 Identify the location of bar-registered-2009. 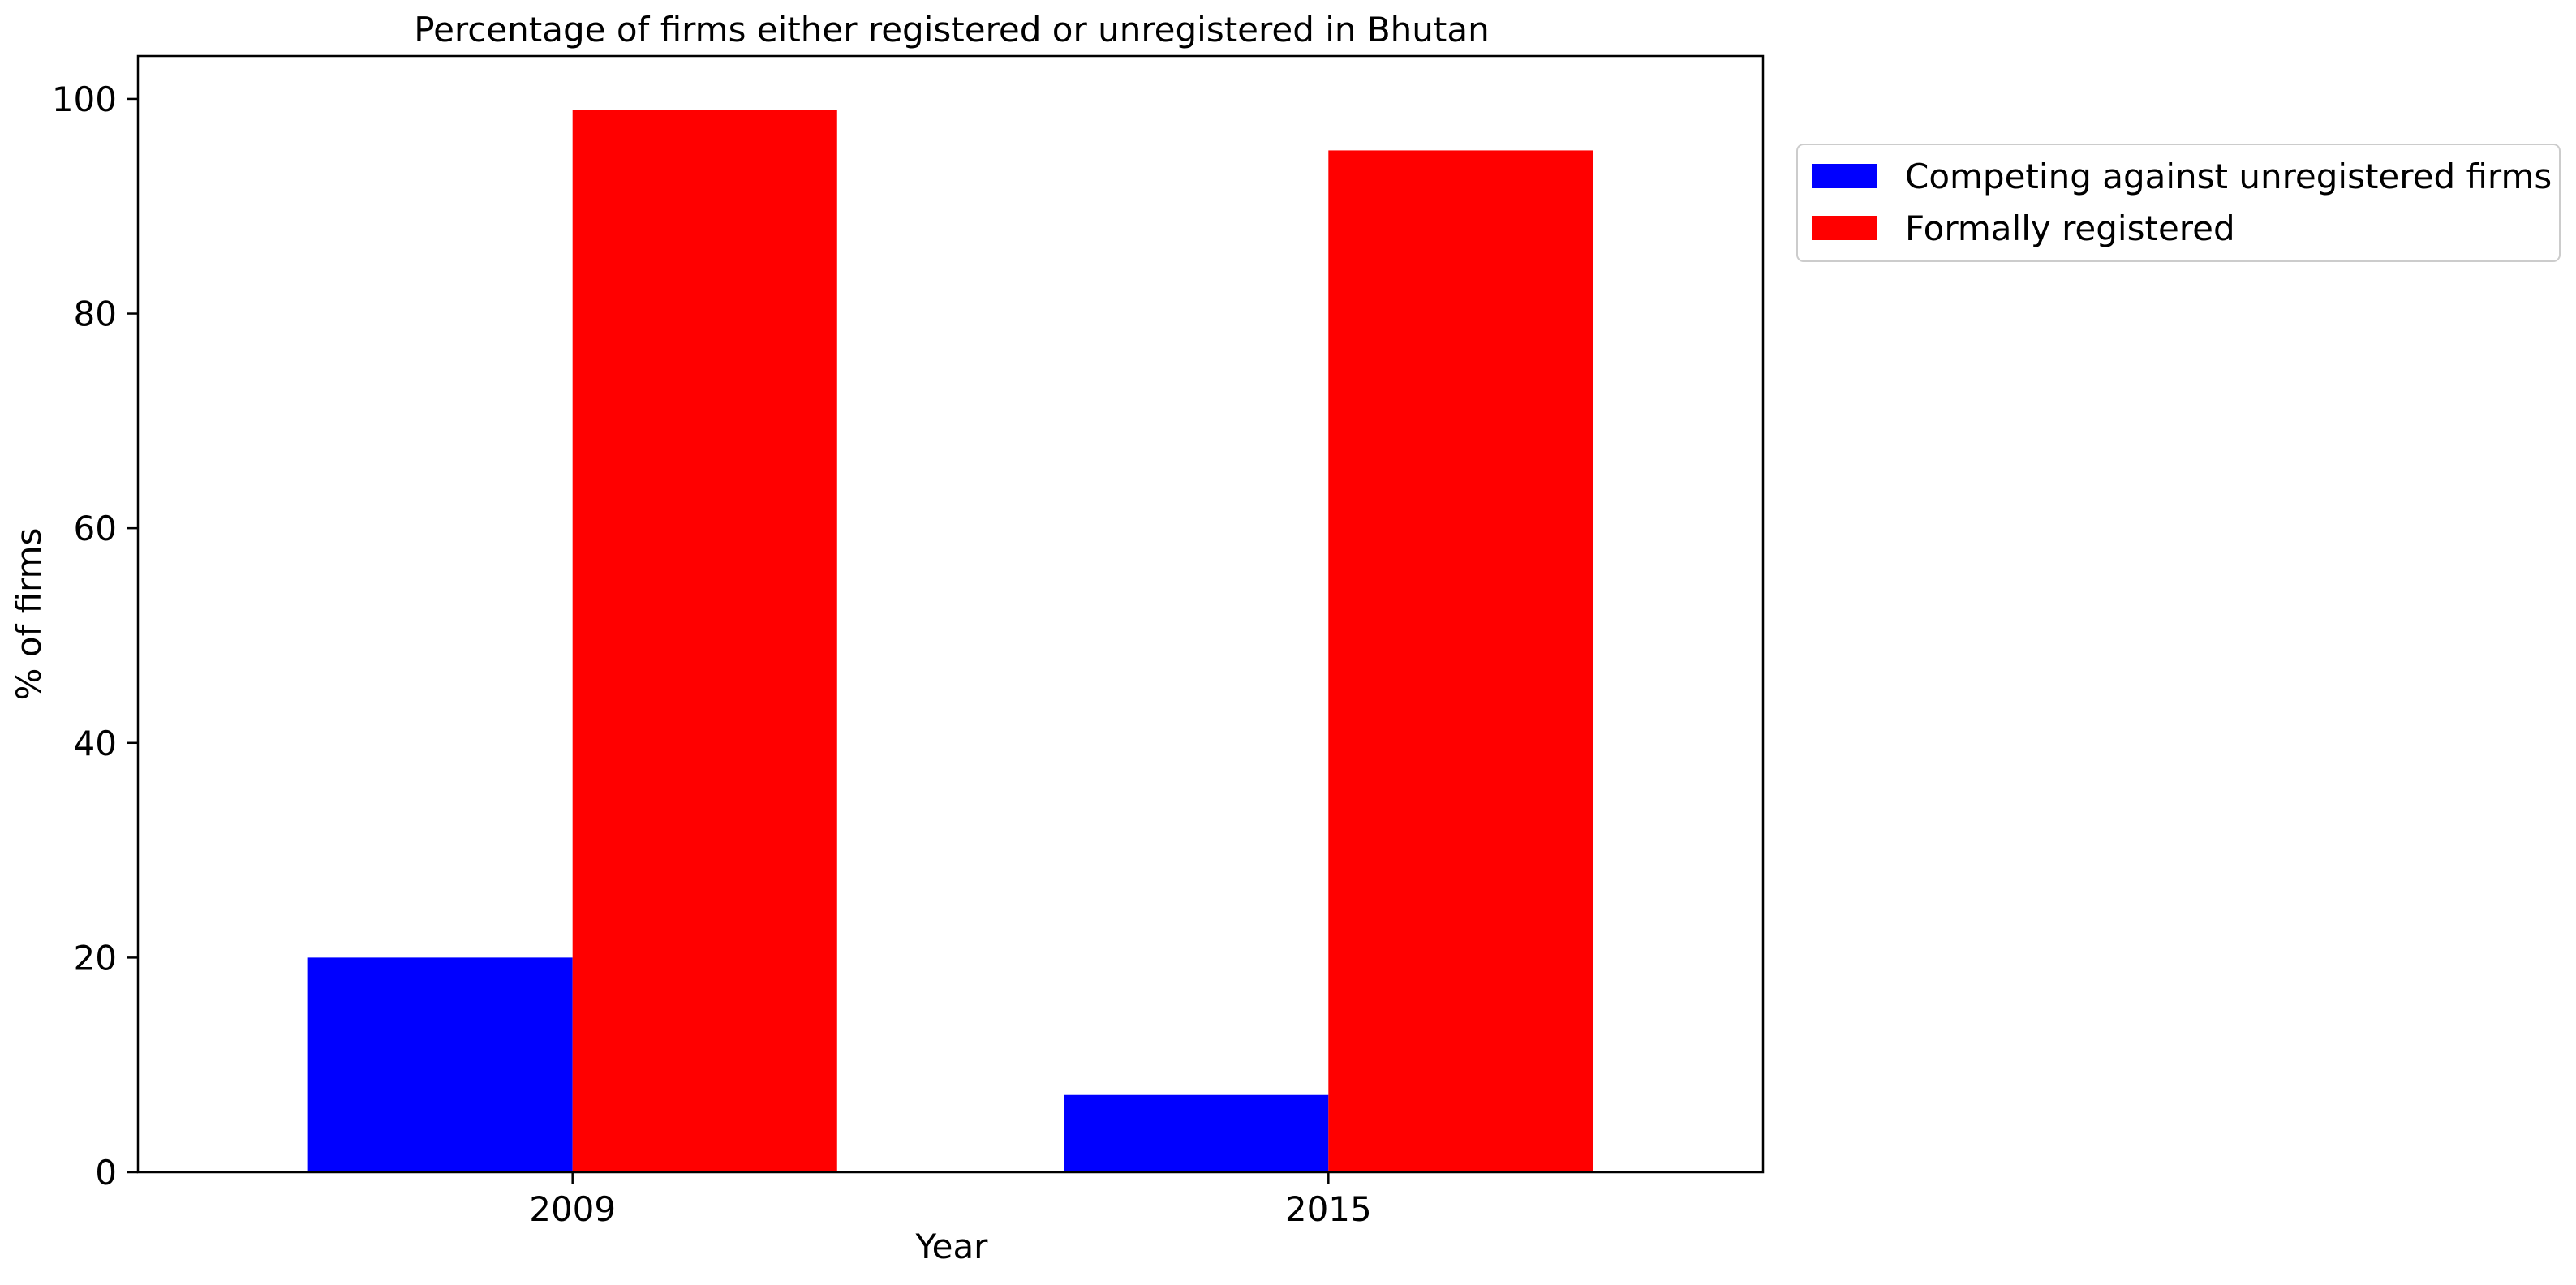
(704, 641).